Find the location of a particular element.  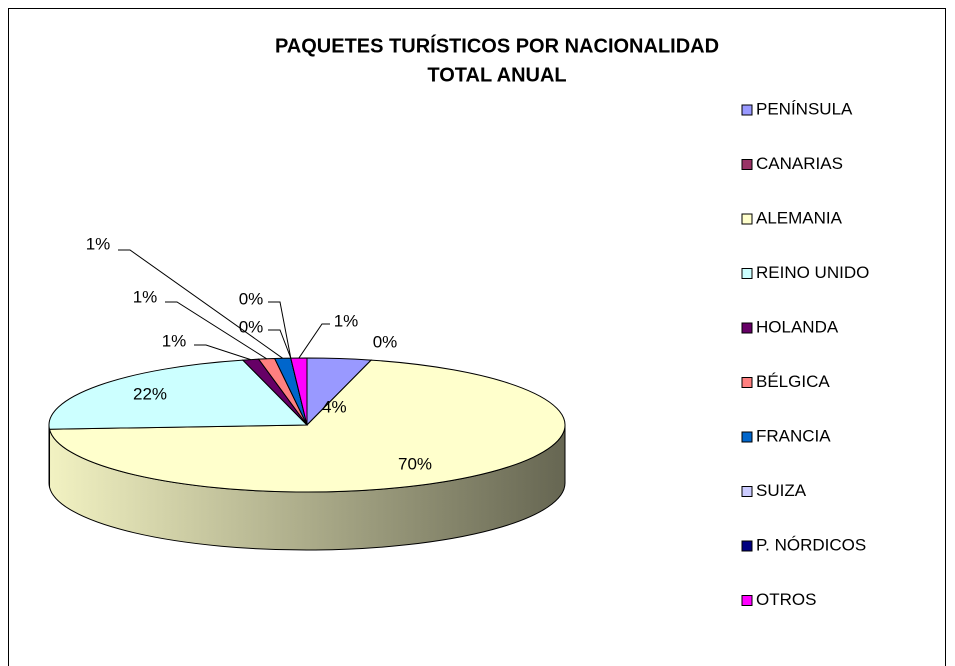

legend-label: REINO UNIDO is located at coordinates (812, 272).